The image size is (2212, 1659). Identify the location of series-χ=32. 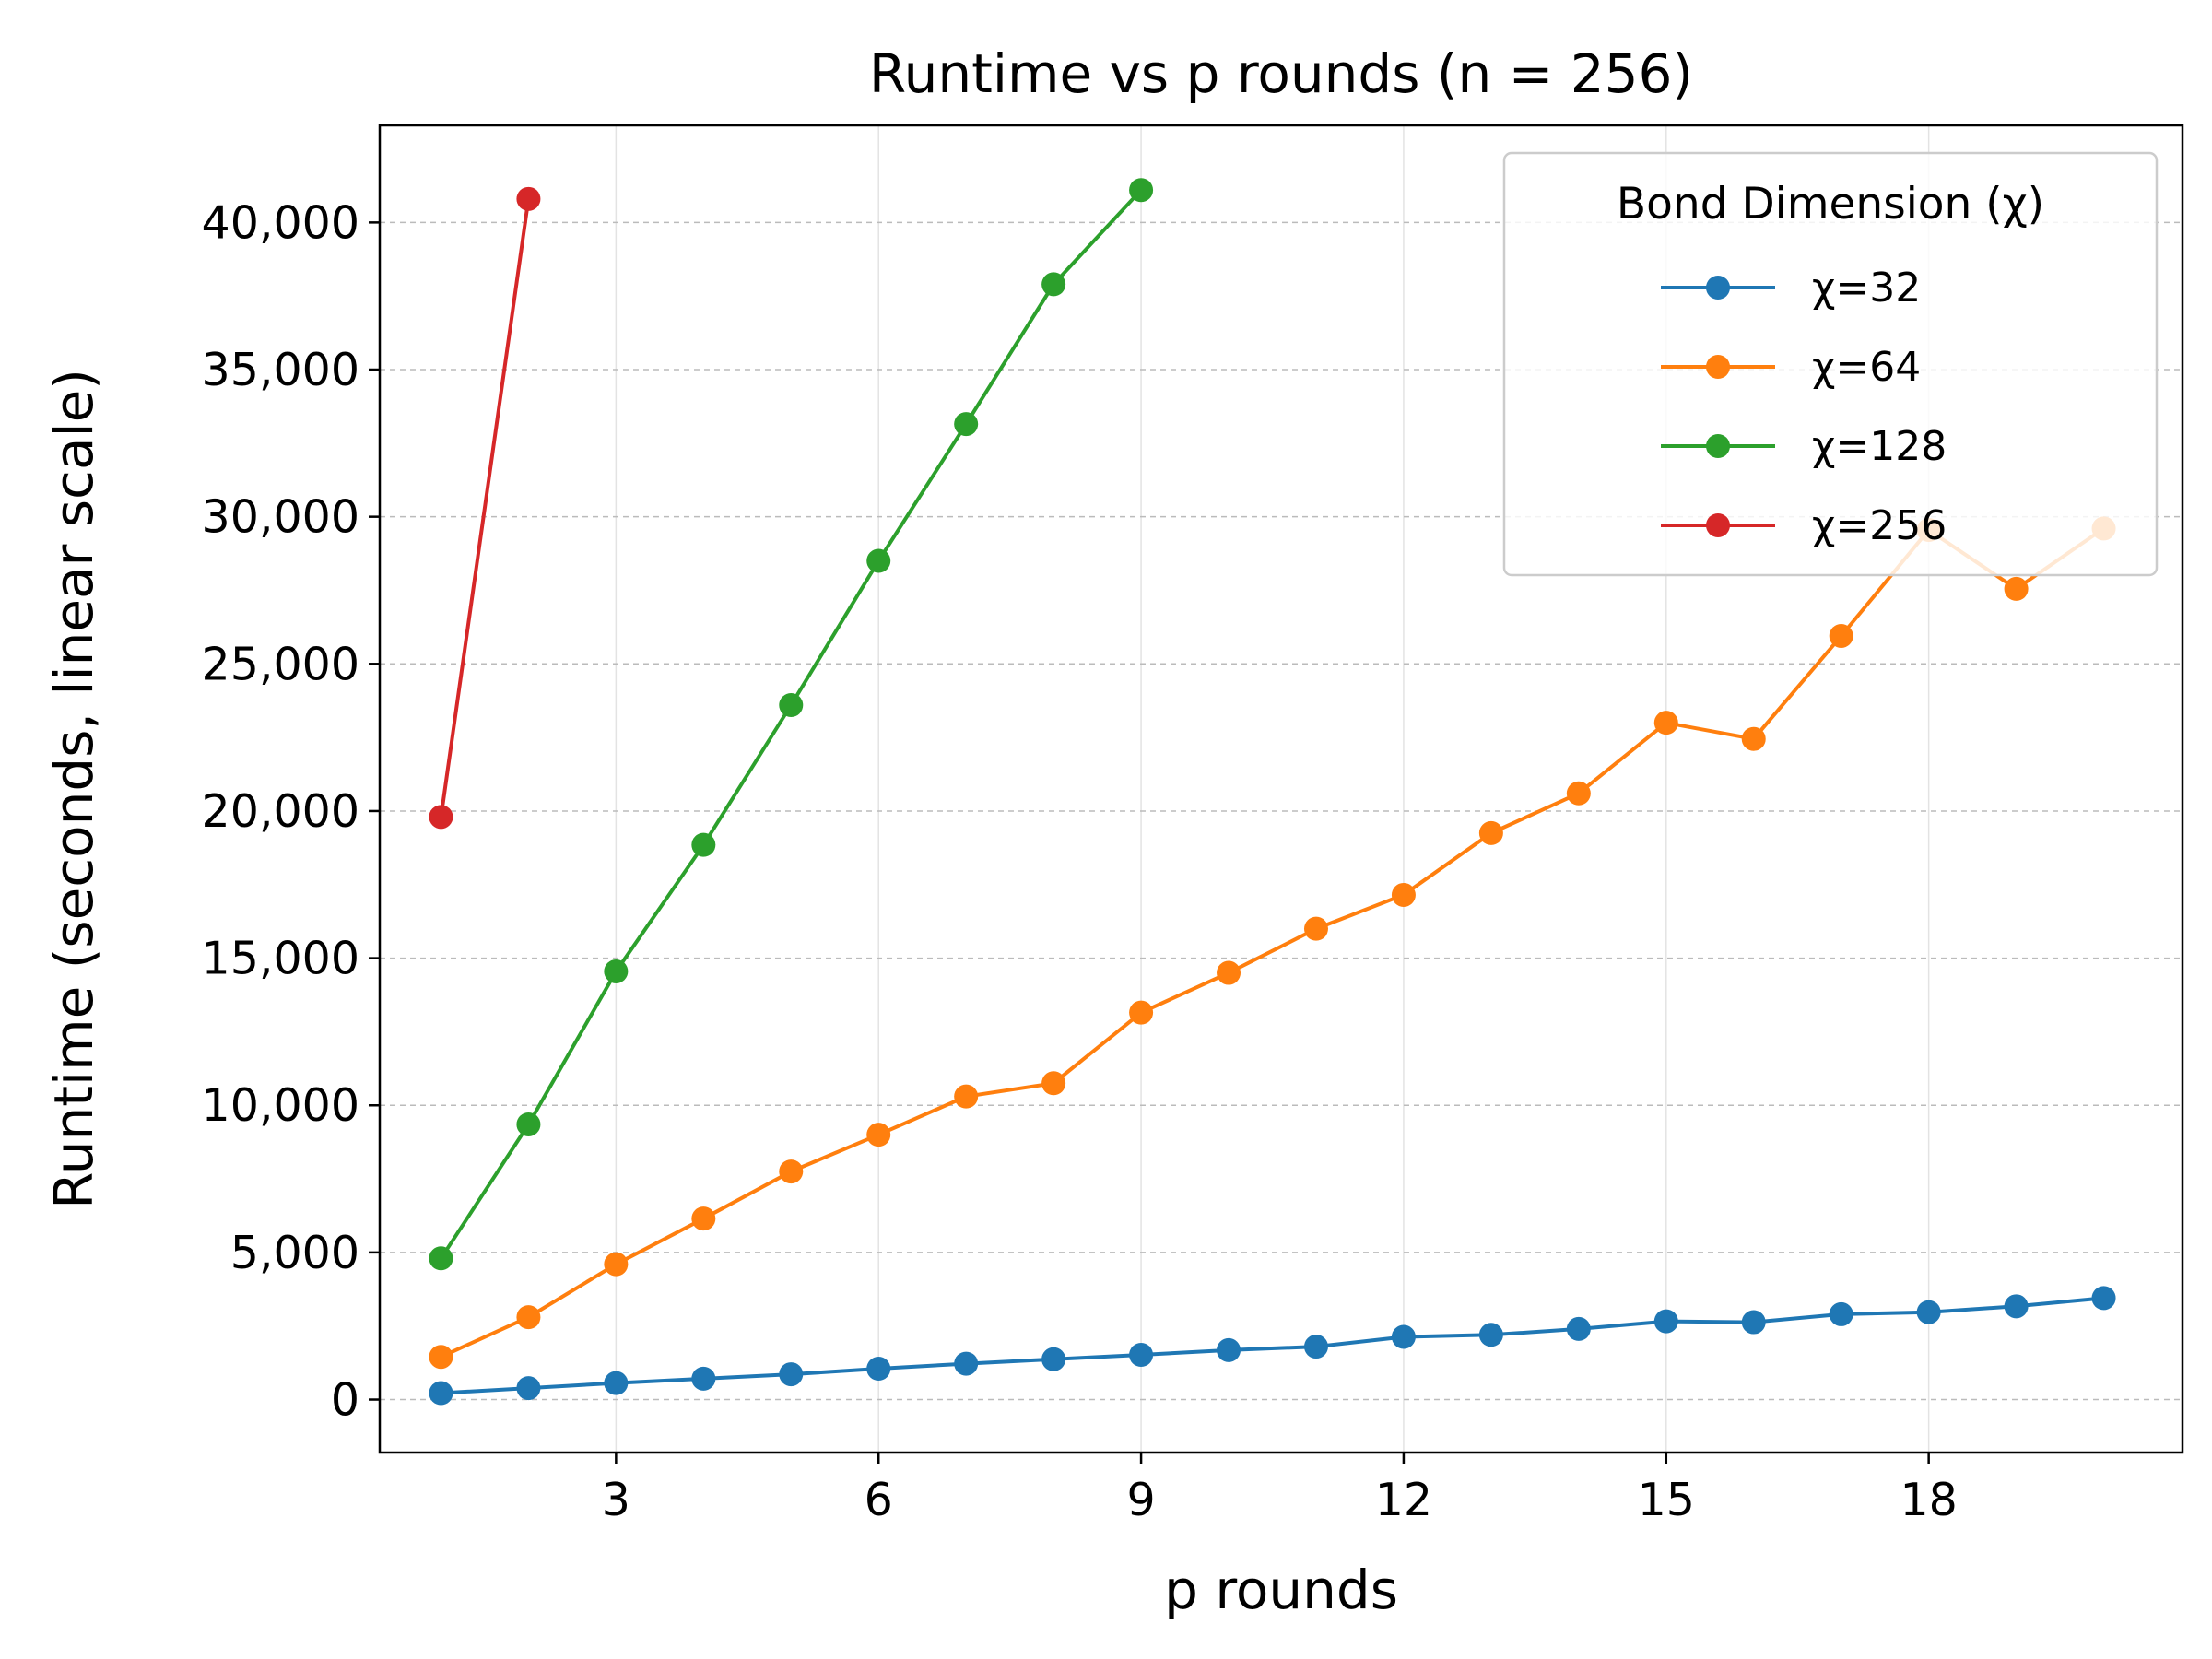
(1272, 1346).